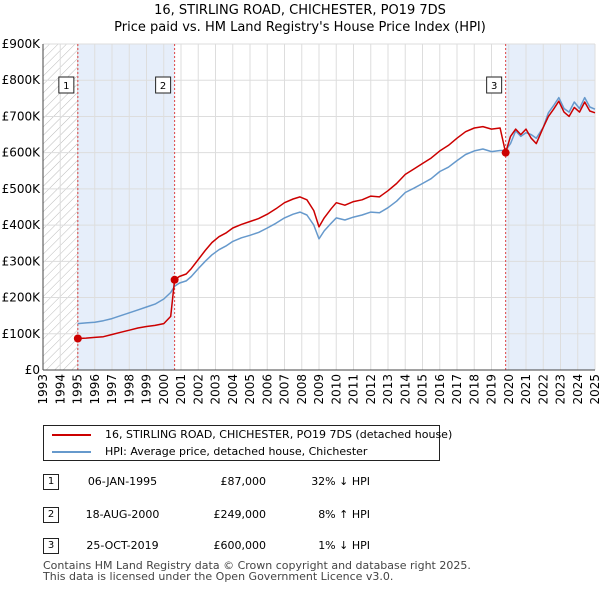 The height and width of the screenshot is (590, 600). What do you see at coordinates (112, 389) in the screenshot?
I see `x-tick-label: 1997` at bounding box center [112, 389].